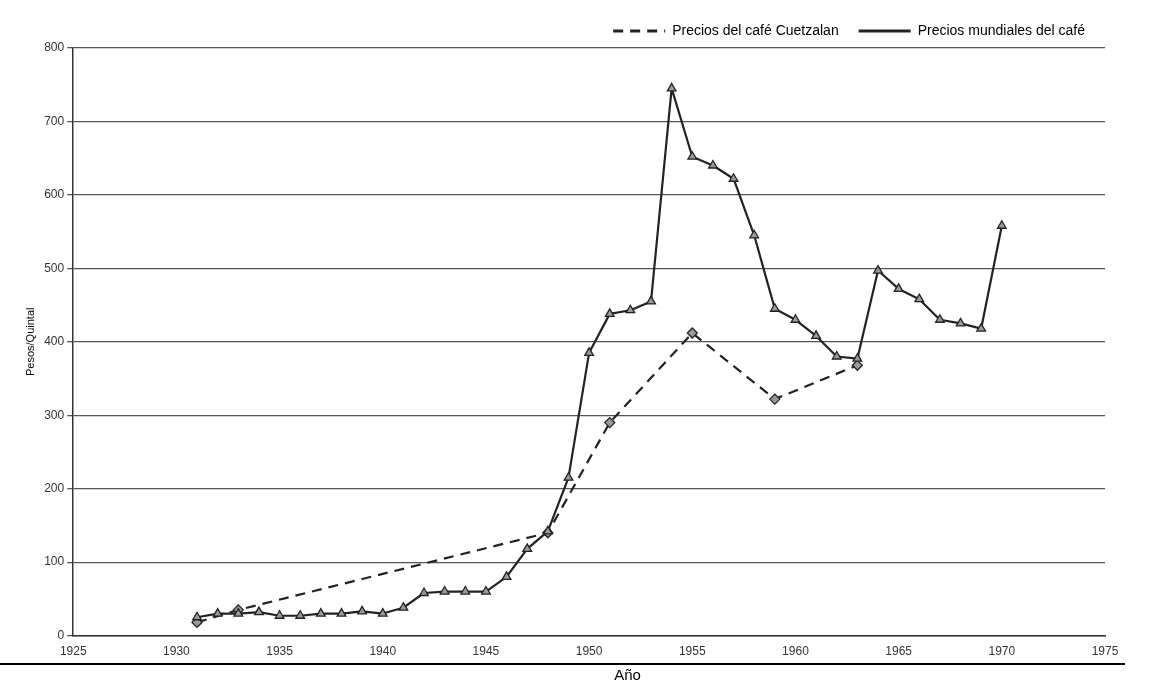 The image size is (1175, 698). I want to click on y-tick-label: 500, so click(54, 267).